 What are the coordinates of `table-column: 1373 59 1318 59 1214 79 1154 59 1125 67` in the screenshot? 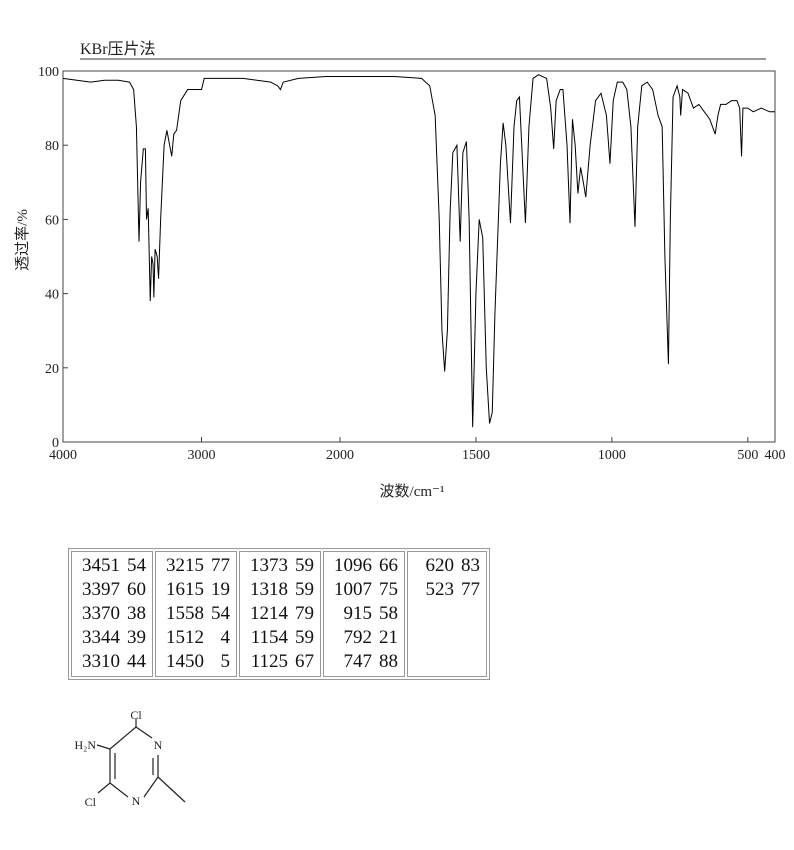 It's located at (280, 614).